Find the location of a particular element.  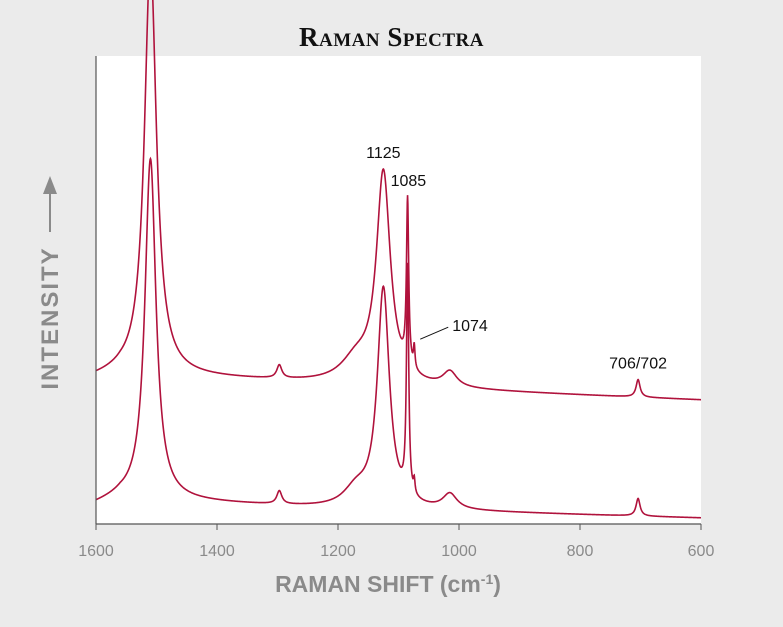

peak-label-1074: 1074 is located at coordinates (470, 326).